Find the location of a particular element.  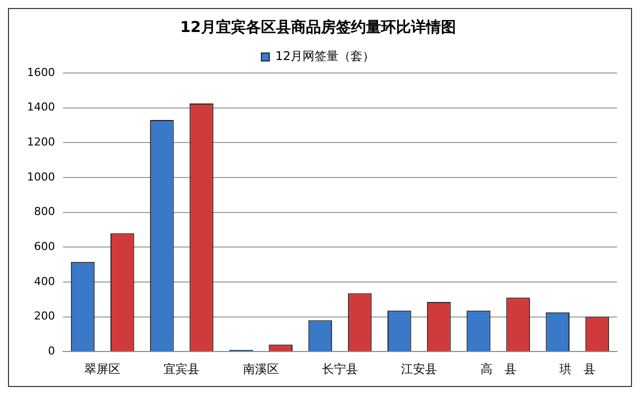

x-tick-label: 南溪区 is located at coordinates (260, 369).